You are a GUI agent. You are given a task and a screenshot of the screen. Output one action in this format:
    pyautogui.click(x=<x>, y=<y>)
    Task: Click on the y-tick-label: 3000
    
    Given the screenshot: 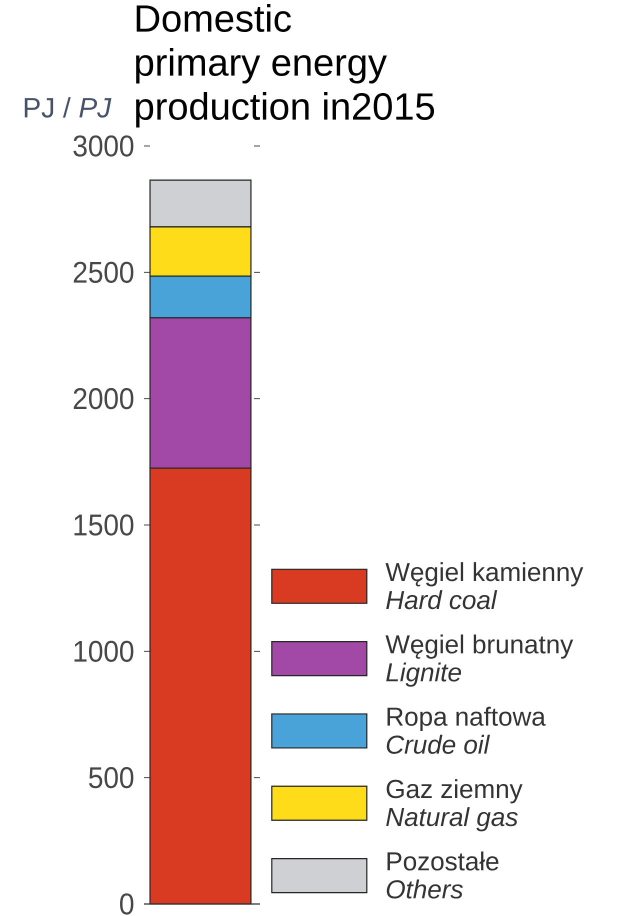 What is the action you would take?
    pyautogui.click(x=103, y=146)
    